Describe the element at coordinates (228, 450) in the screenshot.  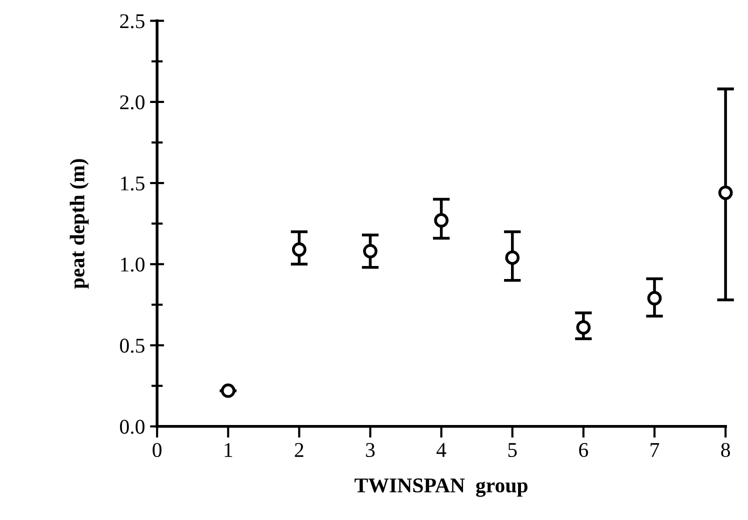
I see `x-tick-label: 1` at that location.